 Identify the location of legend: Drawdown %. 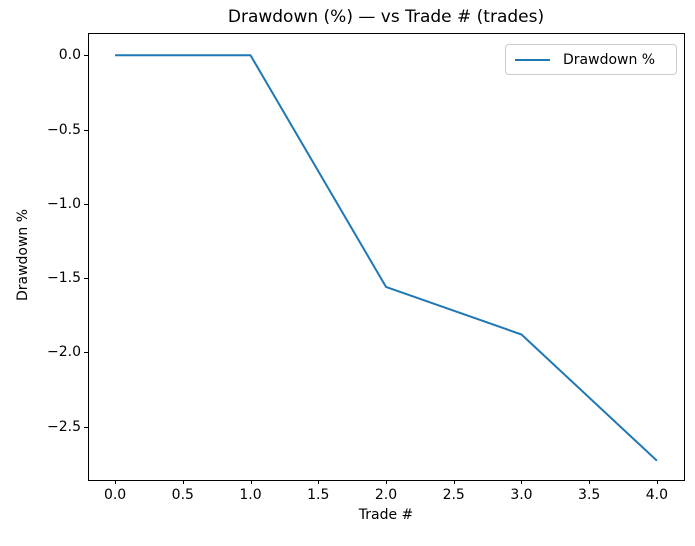
(591, 59).